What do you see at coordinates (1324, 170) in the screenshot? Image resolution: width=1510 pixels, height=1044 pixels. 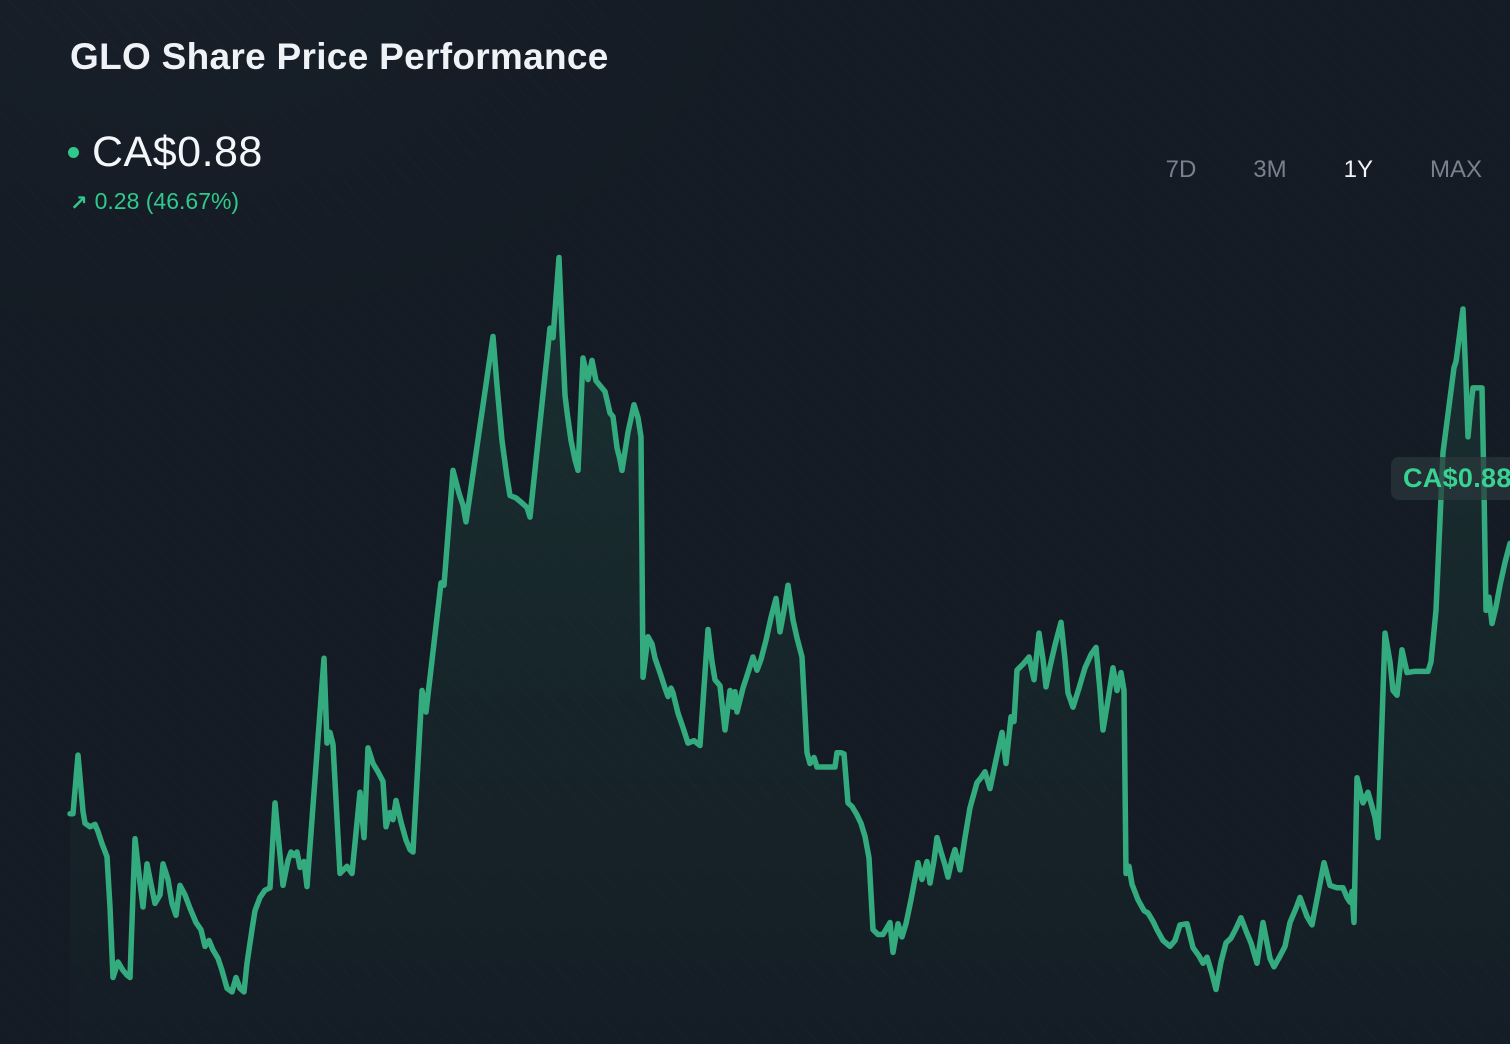 I see `range-selector: 7D 3M 1Y MAX` at bounding box center [1324, 170].